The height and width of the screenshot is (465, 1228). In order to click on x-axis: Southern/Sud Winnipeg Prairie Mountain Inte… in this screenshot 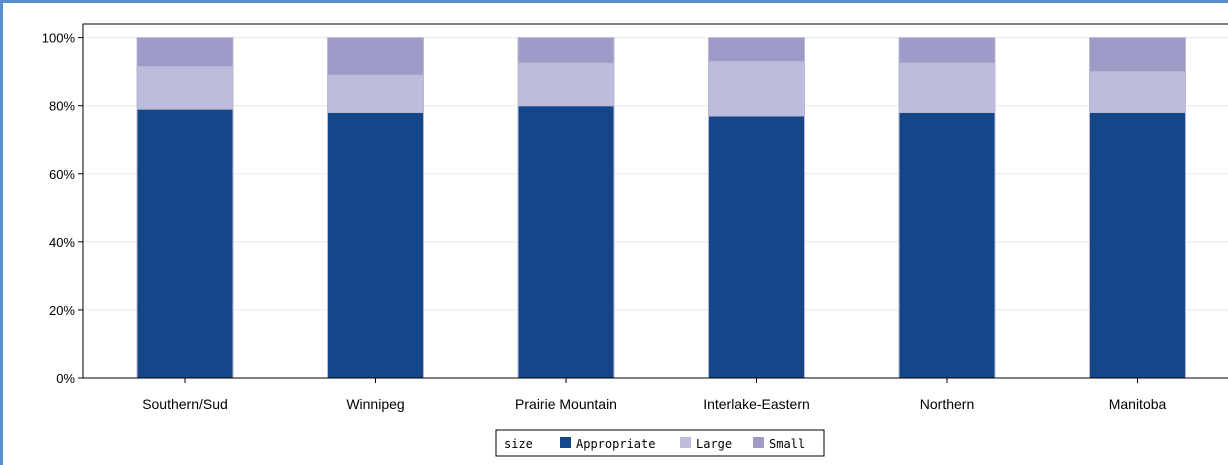, I will do `click(654, 395)`.